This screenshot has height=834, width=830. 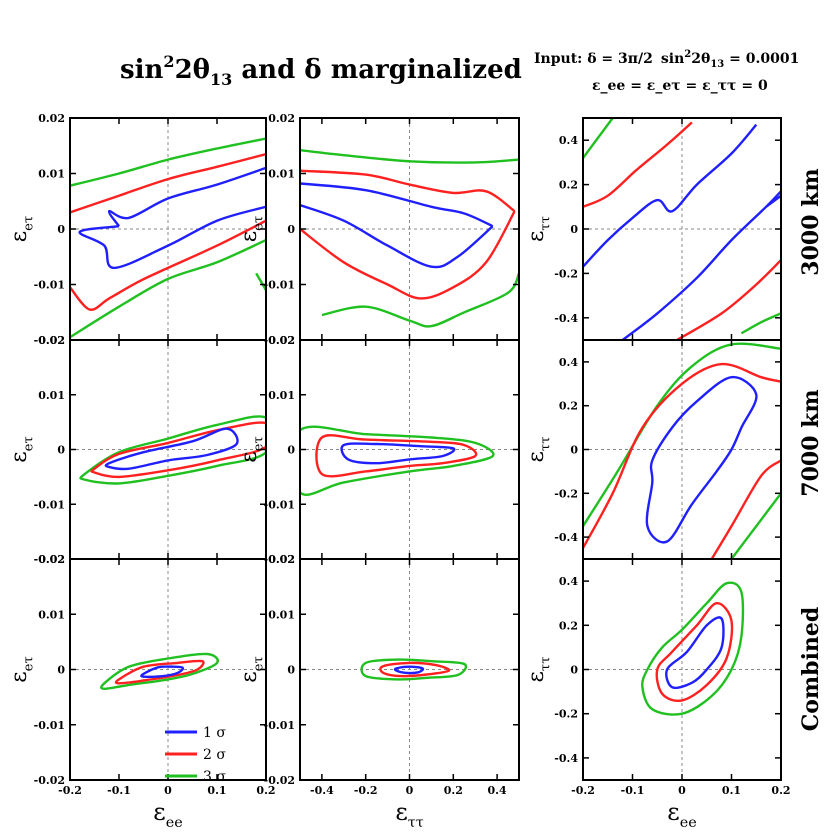 I want to click on input-parameters: Input: δ = 3π/2 sin22θ13 = 0.0001, so click(x=666, y=59).